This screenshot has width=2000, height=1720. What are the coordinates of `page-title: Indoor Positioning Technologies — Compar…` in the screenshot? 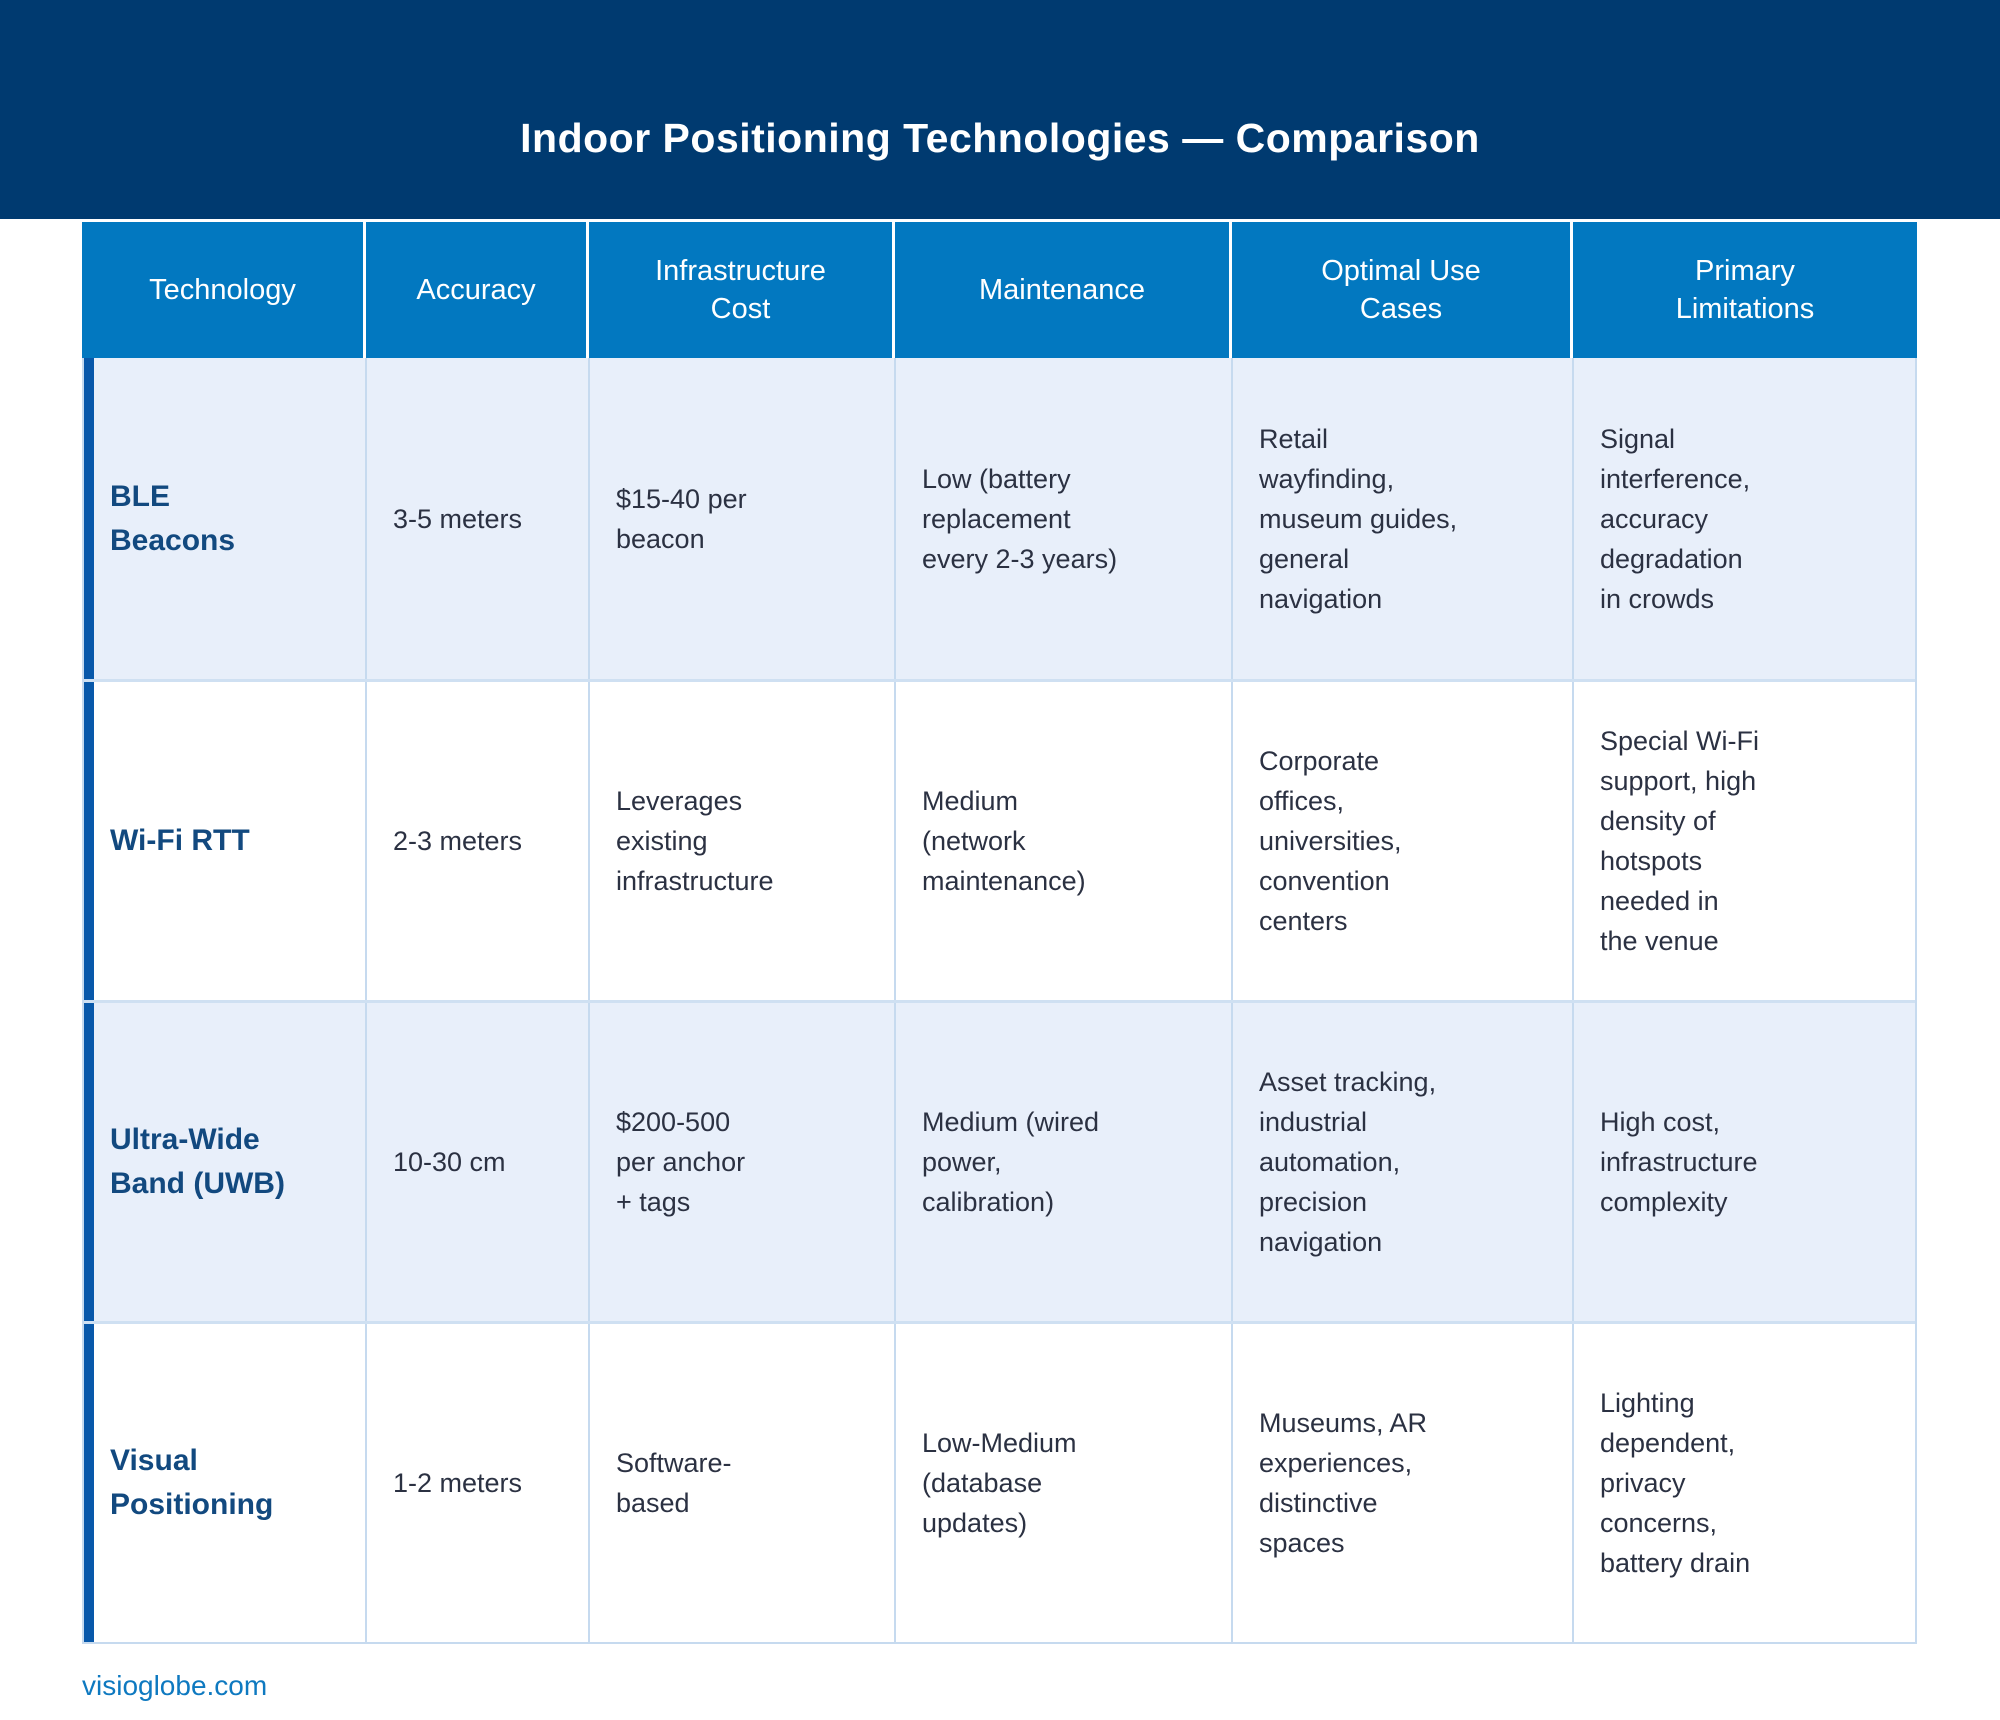 It's located at (1000, 138).